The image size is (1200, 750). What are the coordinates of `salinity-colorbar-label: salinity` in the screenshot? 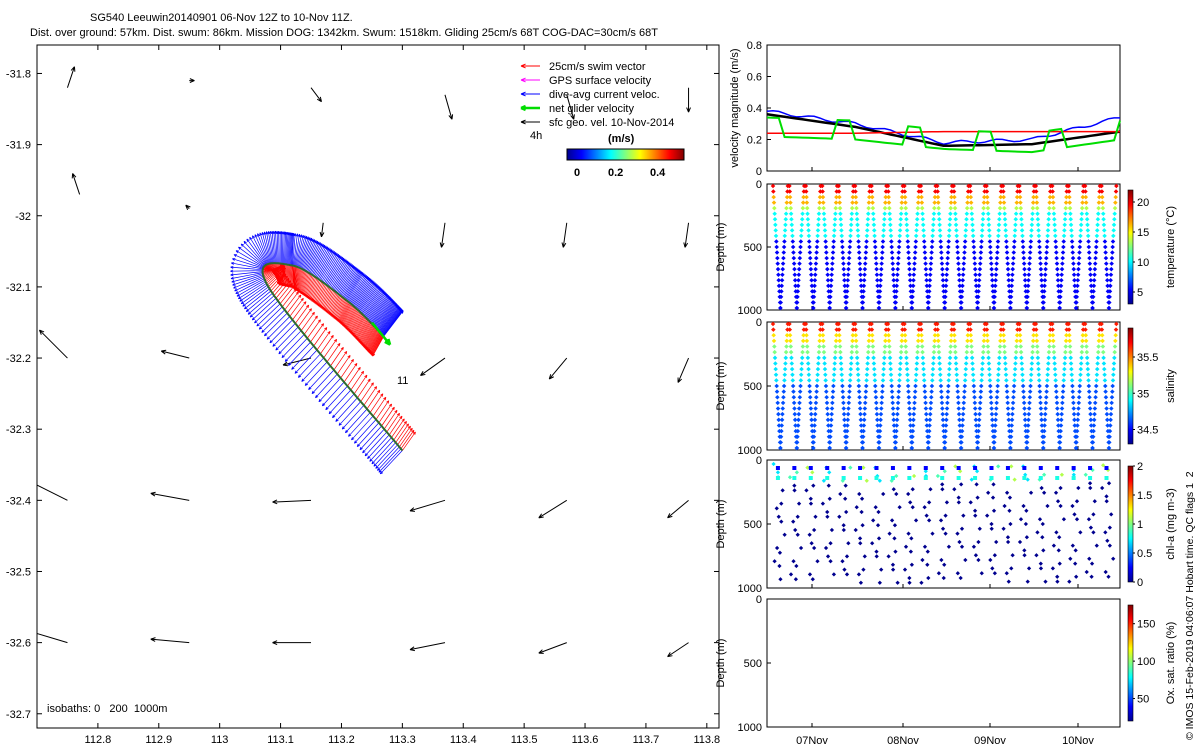 It's located at (1171, 386).